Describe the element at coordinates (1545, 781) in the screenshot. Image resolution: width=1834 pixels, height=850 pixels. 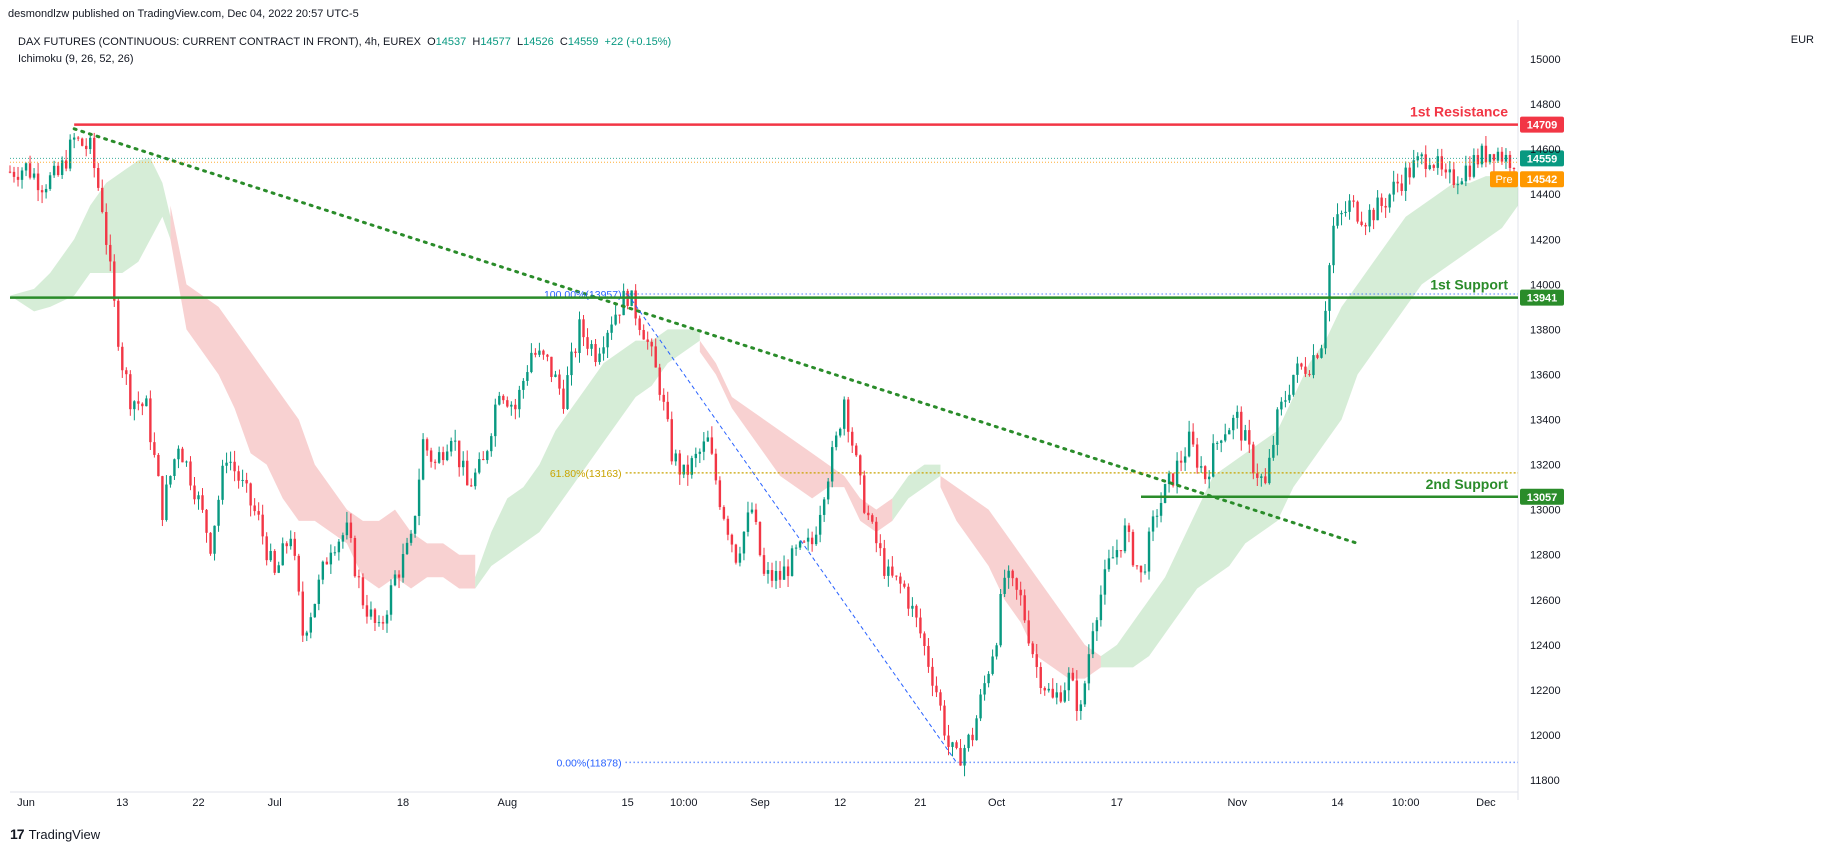
I see `price-tick-label: 11800` at that location.